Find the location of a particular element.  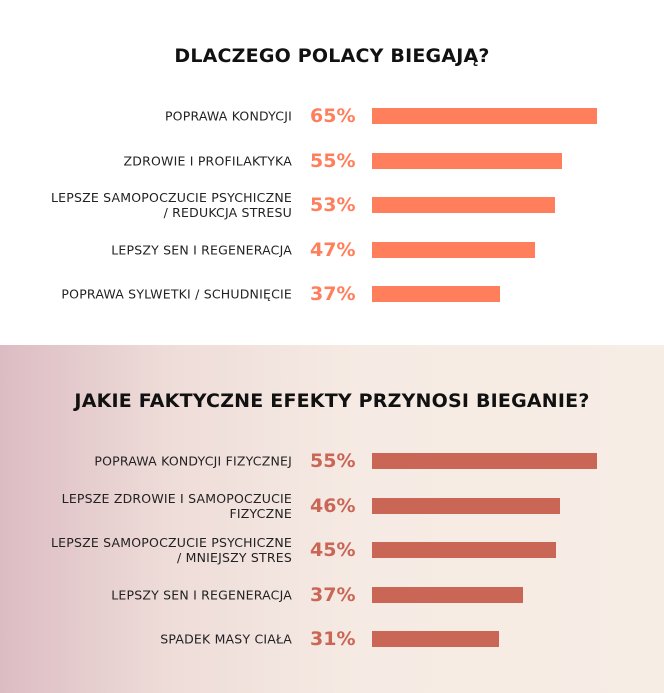

value-label: 31% is located at coordinates (333, 639).